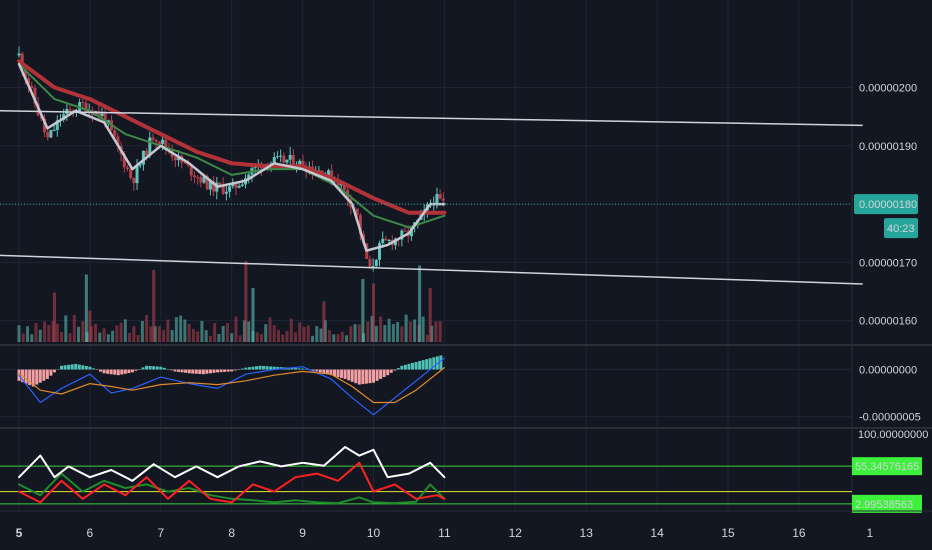 The height and width of the screenshot is (550, 932). What do you see at coordinates (466, 525) in the screenshot?
I see `time-axis: 5 6 7 8 9 10 11 12 13 14 15 16 1` at bounding box center [466, 525].